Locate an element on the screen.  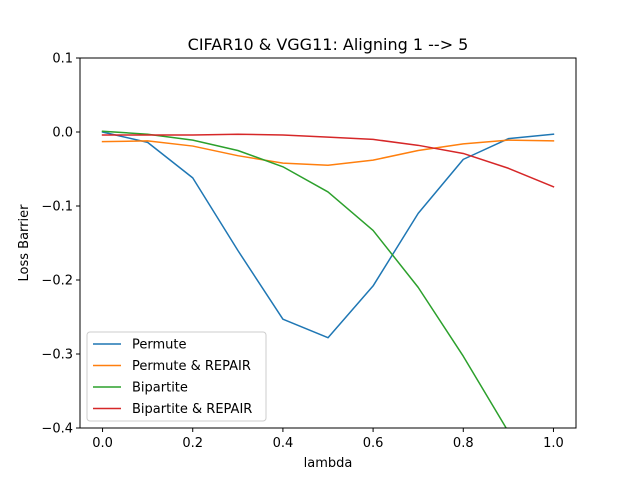
chart-title: CIFAR10 & VGG11: Aligning 1 --> 5 is located at coordinates (328, 44).